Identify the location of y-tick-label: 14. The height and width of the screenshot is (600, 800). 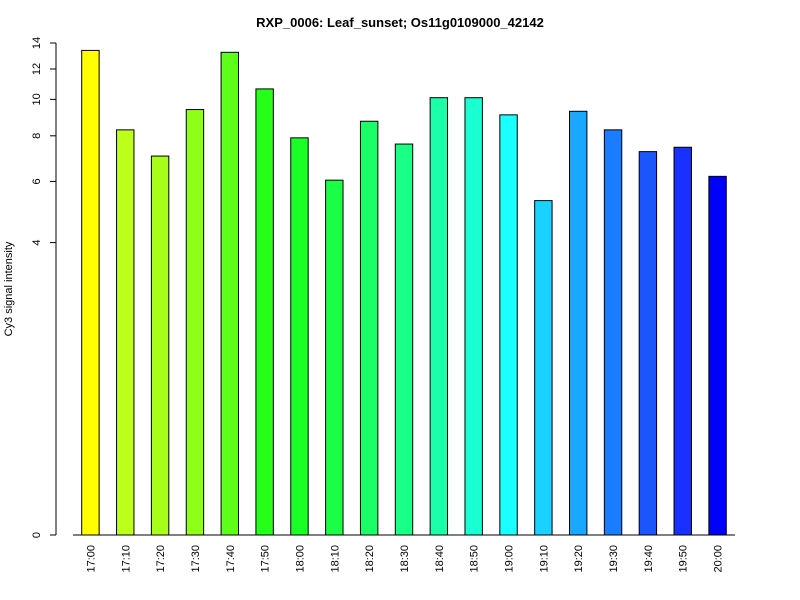
(37, 43).